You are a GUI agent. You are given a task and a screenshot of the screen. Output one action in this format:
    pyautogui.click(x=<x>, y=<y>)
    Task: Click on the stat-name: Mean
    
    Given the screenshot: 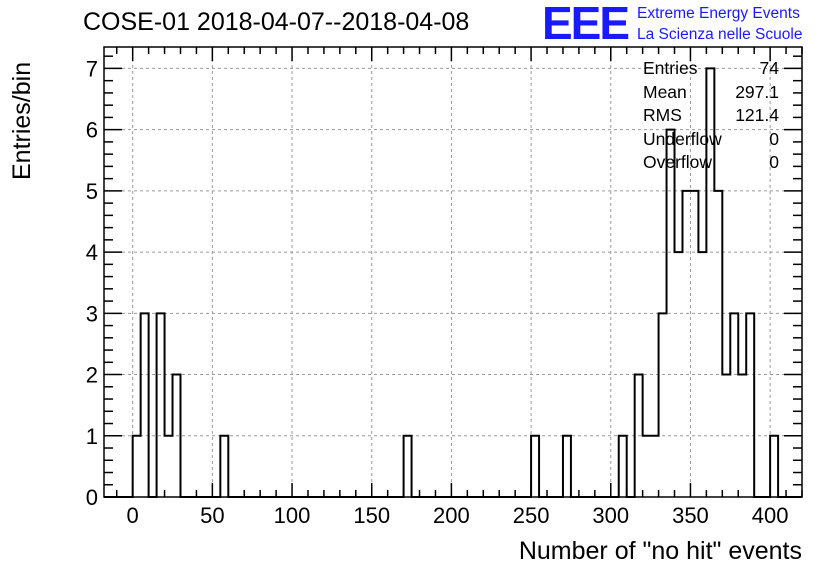 What is the action you would take?
    pyautogui.click(x=665, y=91)
    